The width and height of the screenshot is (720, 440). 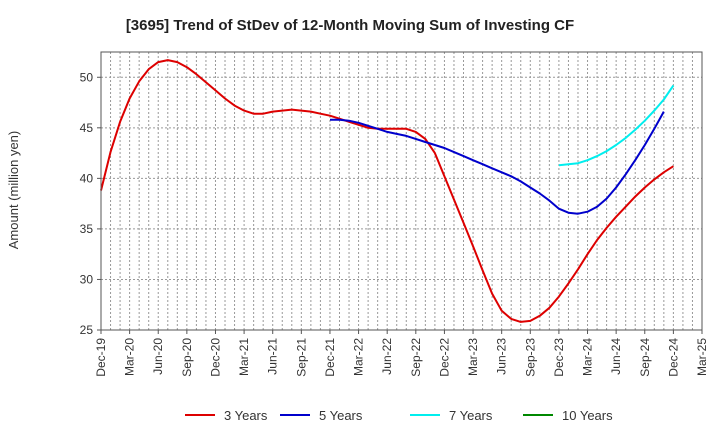 What do you see at coordinates (416, 357) in the screenshot?
I see `x-tick-label: Sep-22` at bounding box center [416, 357].